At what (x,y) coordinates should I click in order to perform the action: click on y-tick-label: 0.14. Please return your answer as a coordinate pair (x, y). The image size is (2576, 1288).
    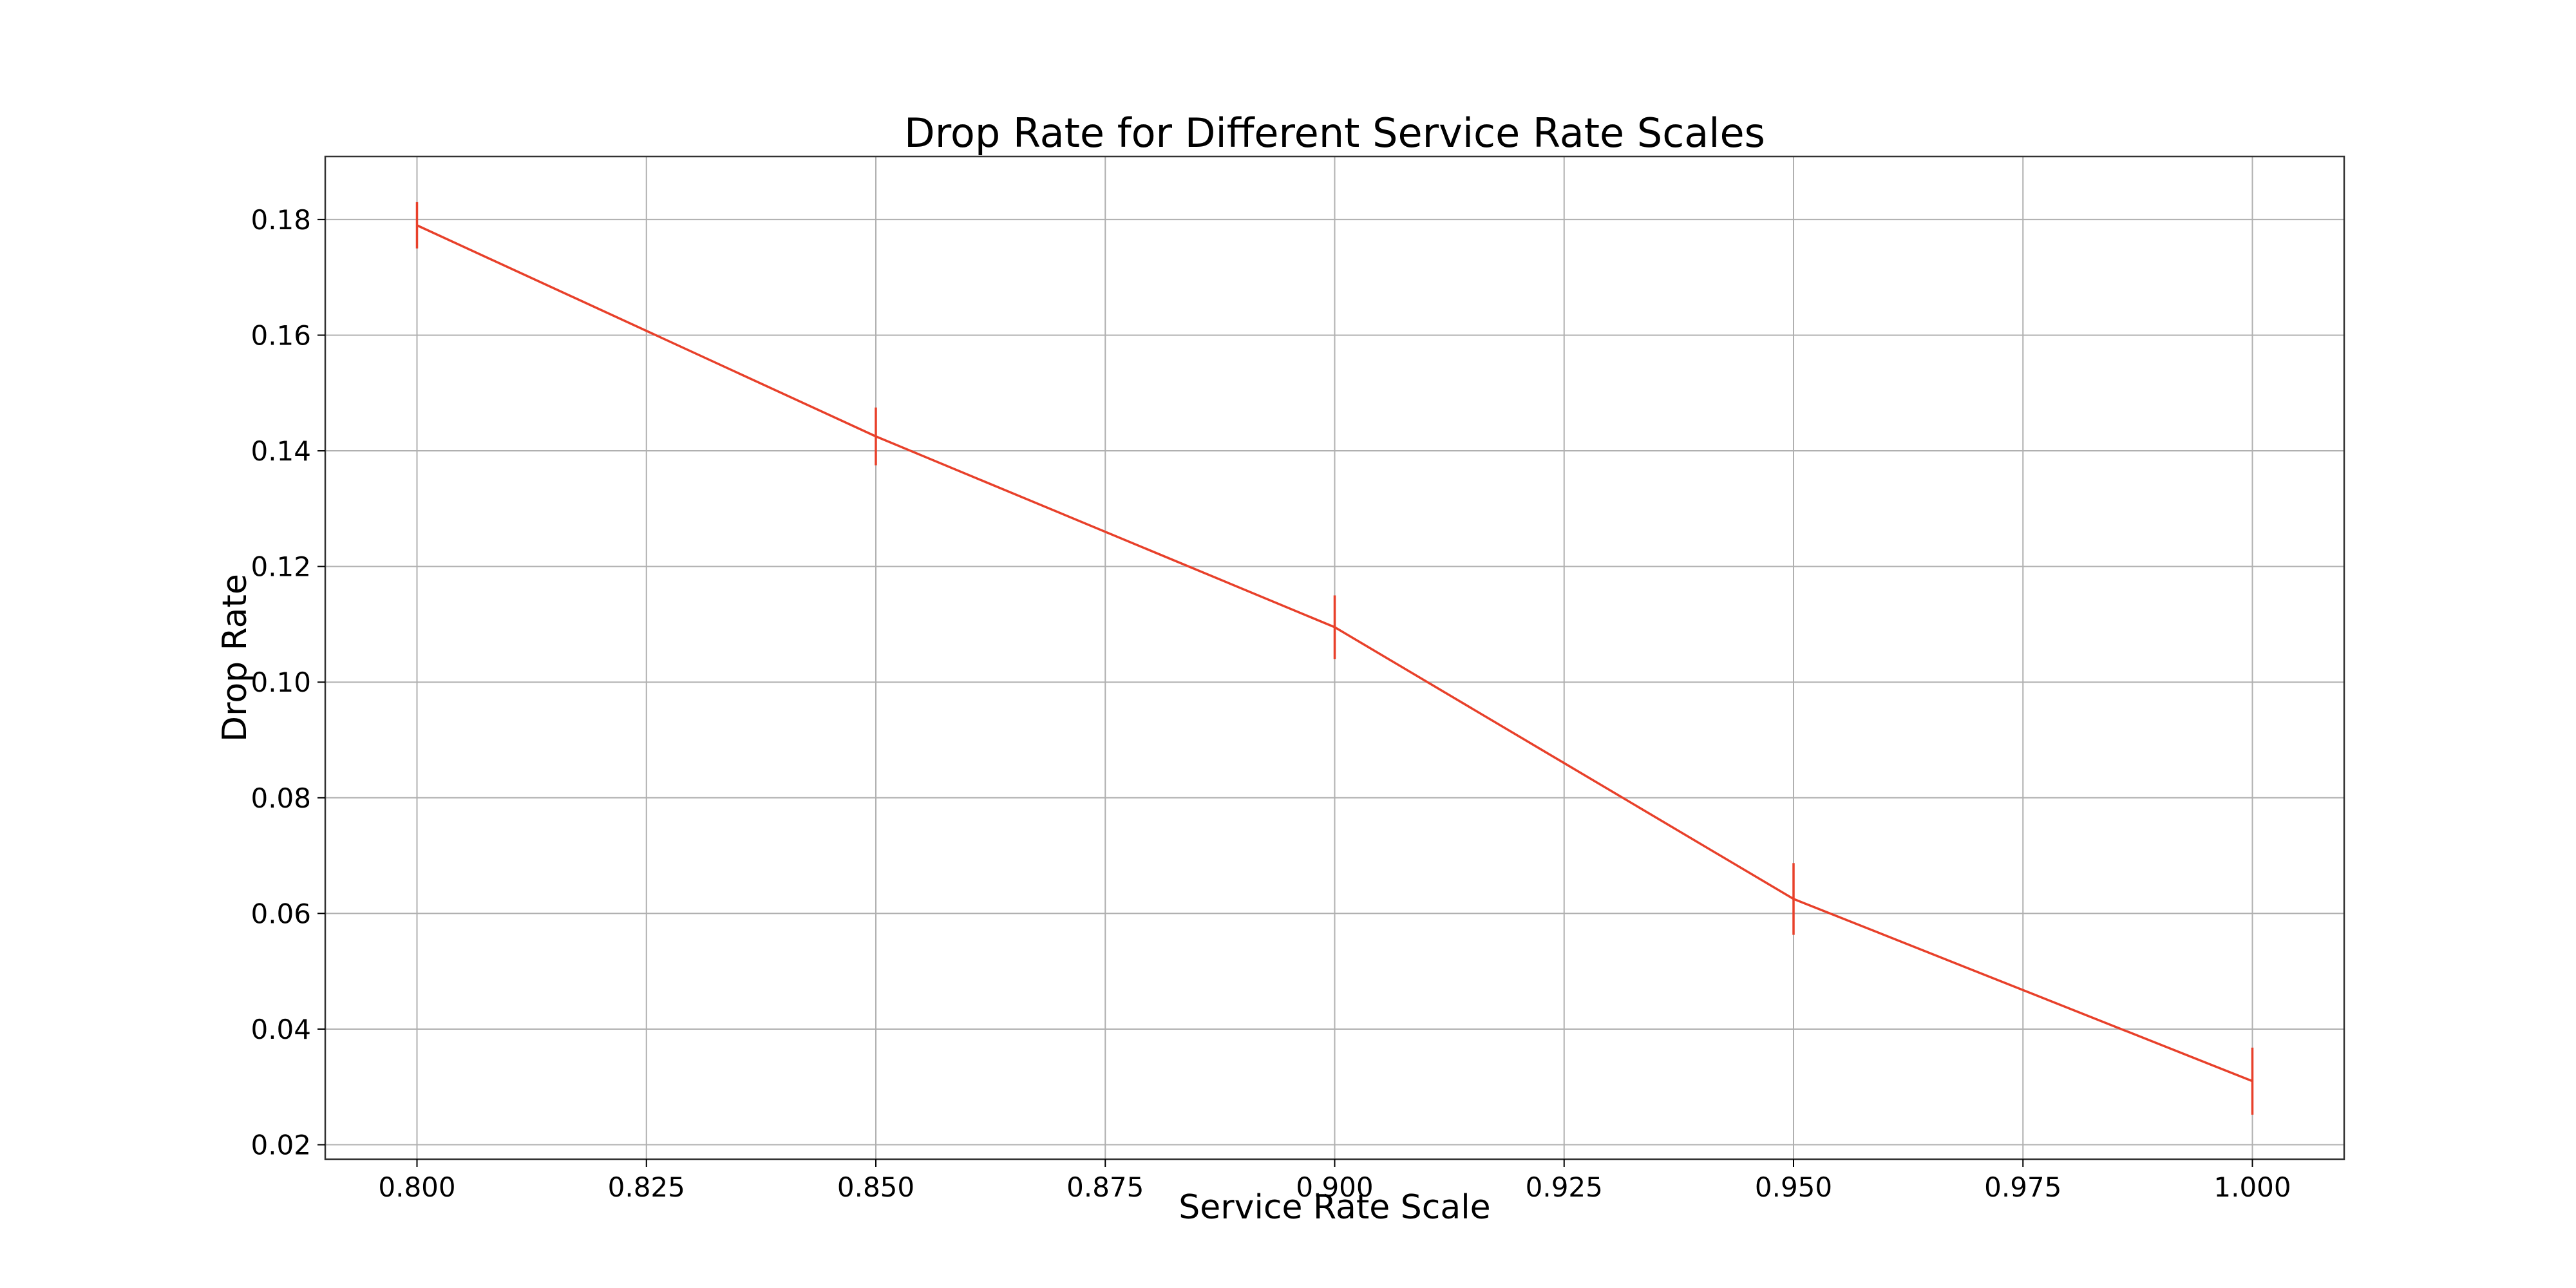
    Looking at the image, I should click on (281, 451).